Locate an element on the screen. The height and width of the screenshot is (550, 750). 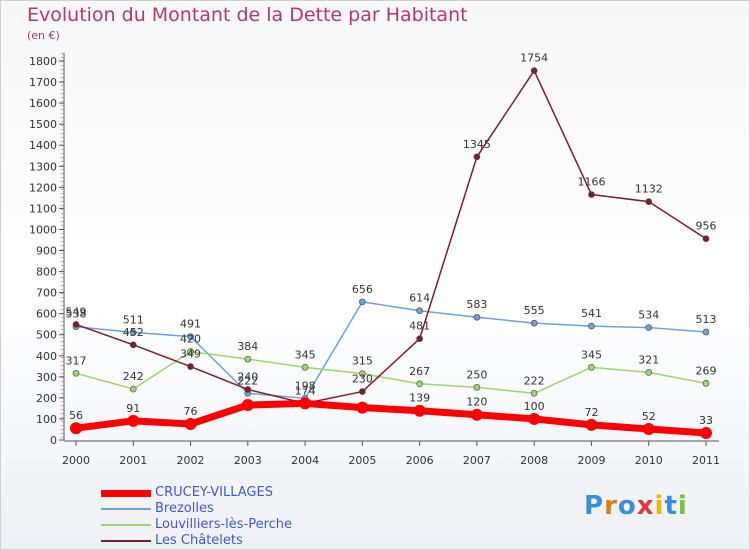
data-label: 1754 is located at coordinates (534, 58).